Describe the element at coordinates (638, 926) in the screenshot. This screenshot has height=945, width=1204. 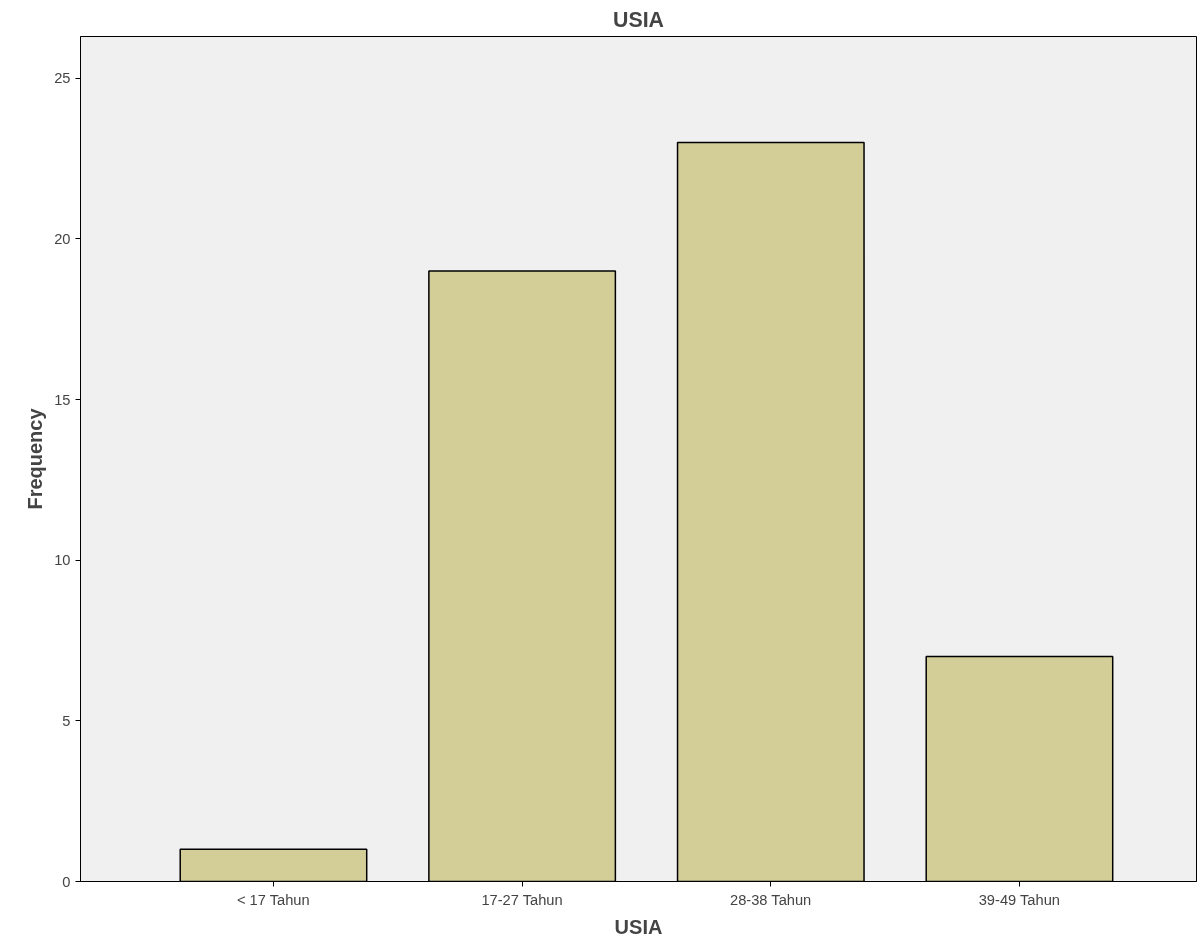
I see `x-axis-title: USIA` at that location.